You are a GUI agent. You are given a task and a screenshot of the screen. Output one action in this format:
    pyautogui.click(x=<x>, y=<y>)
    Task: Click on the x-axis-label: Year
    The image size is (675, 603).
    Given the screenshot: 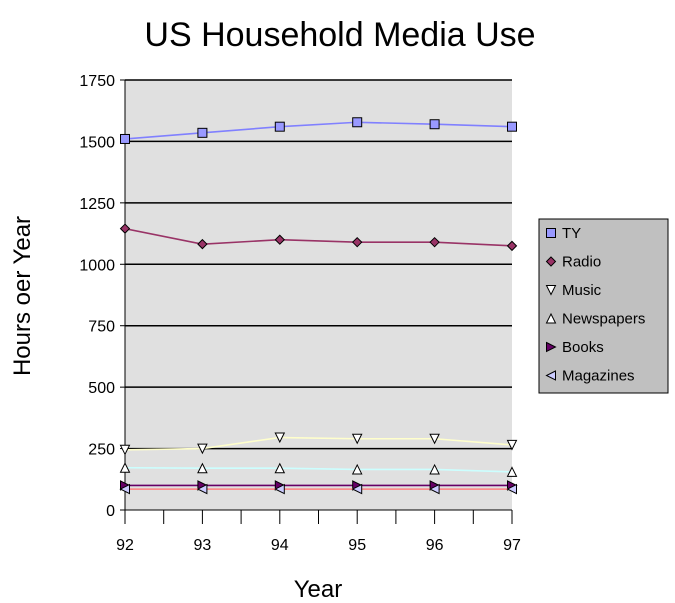 What is the action you would take?
    pyautogui.click(x=318, y=589)
    